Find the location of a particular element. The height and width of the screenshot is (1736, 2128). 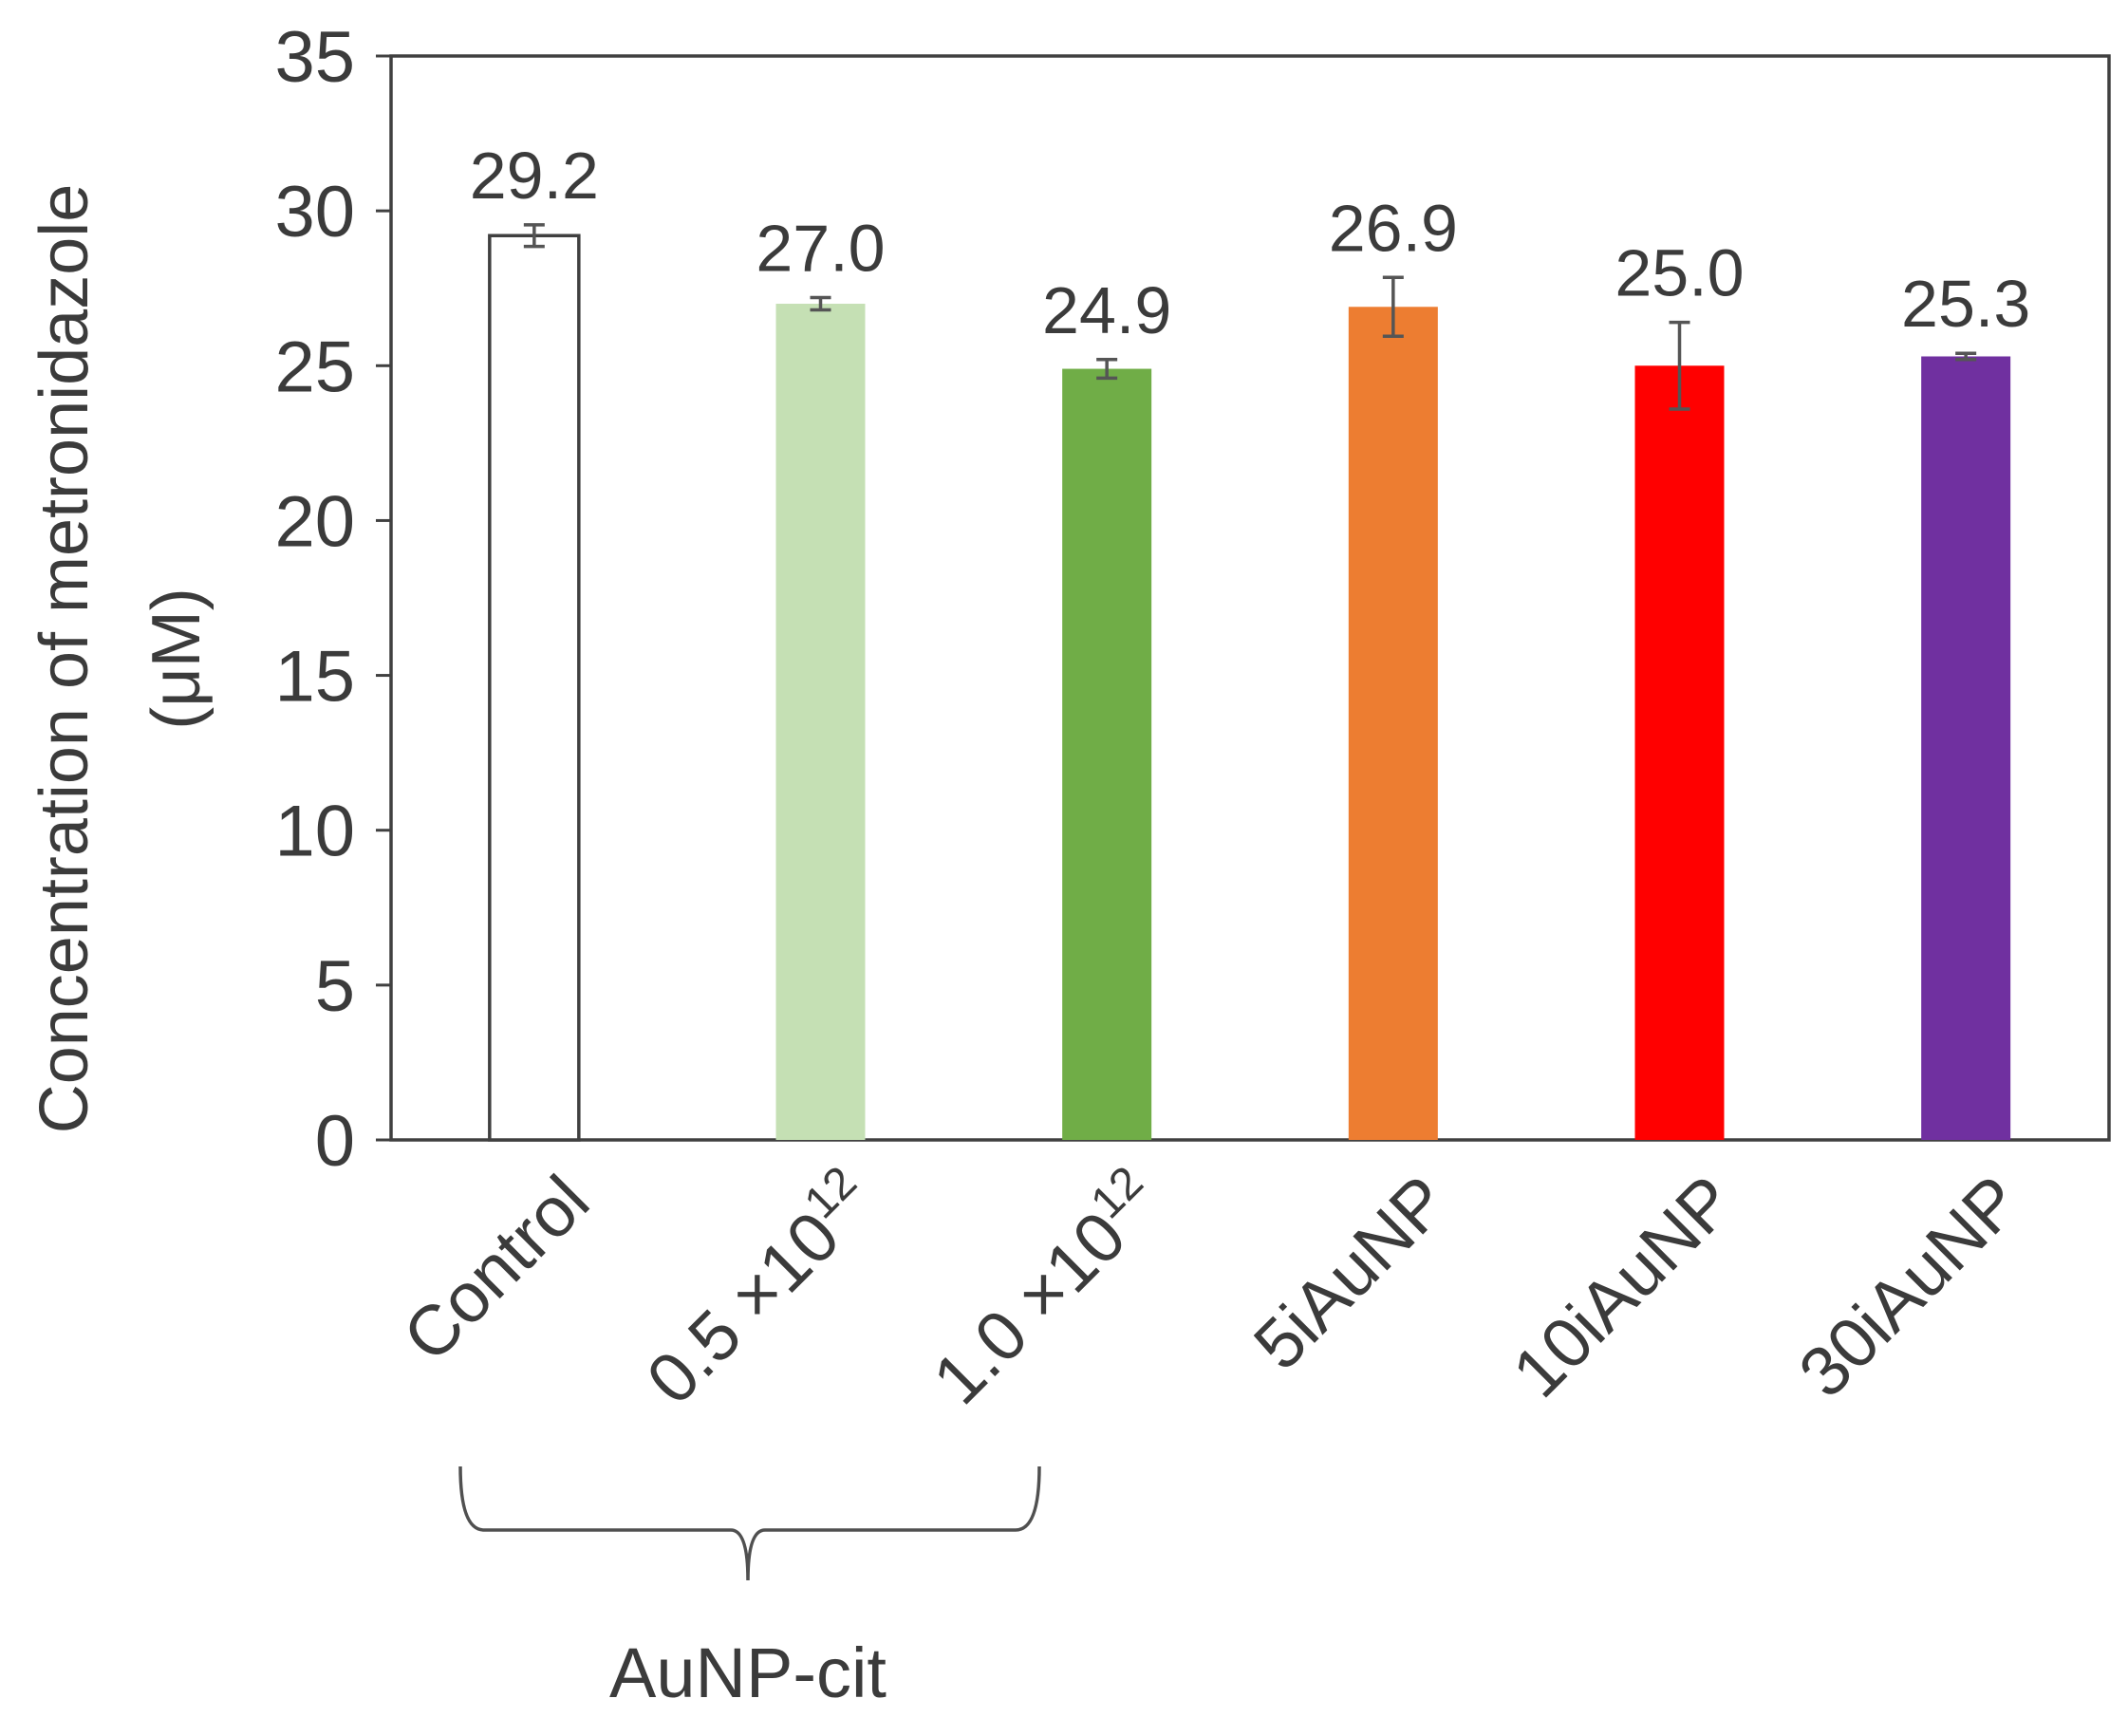

y-axis-title-line1: Concentration of metronidazole is located at coordinates (65, 659).